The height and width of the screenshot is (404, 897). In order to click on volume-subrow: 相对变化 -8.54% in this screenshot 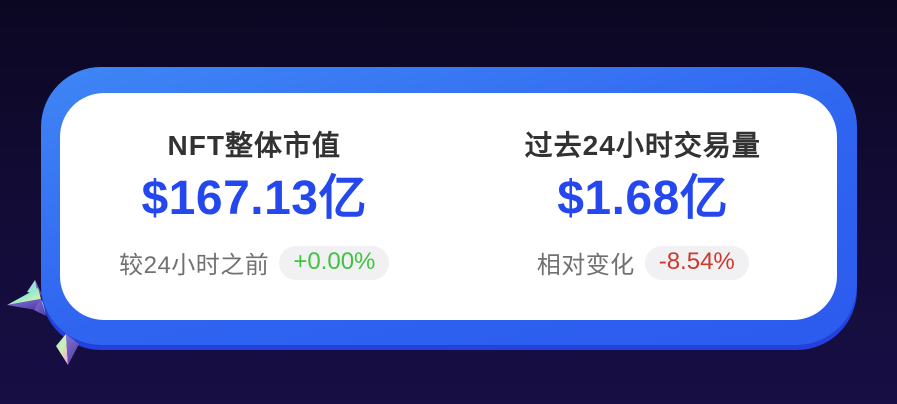, I will do `click(643, 262)`.